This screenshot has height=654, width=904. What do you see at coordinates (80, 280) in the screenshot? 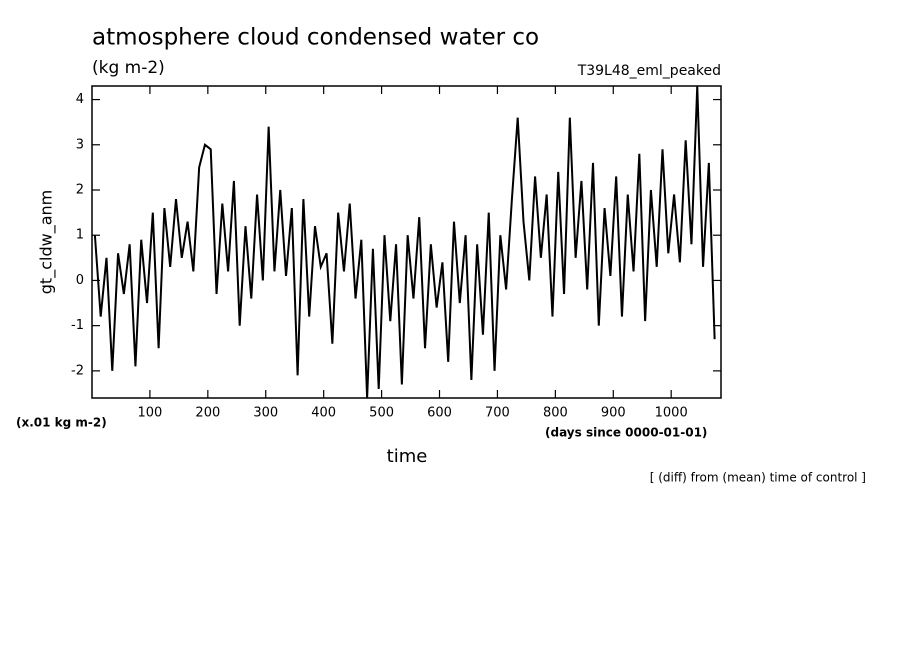
I see `y-tick-label: 0` at bounding box center [80, 280].